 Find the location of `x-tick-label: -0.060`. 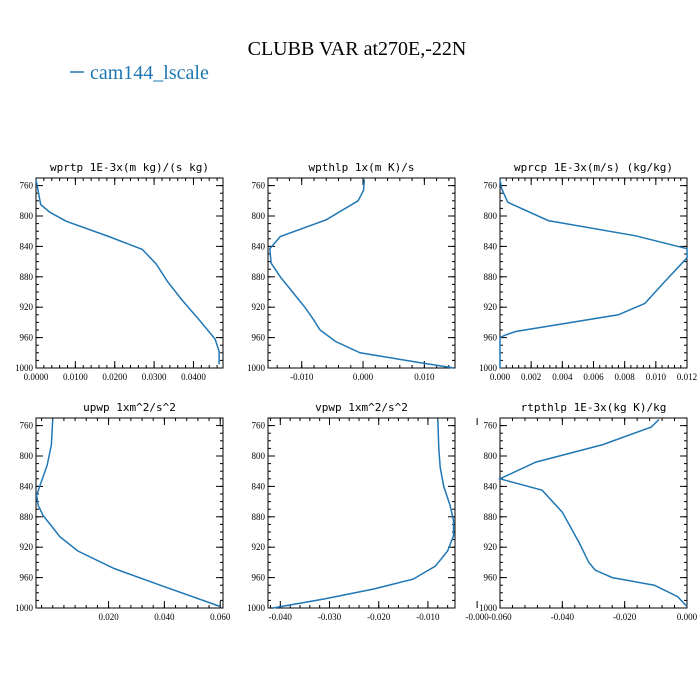

x-tick-label: -0.060 is located at coordinates (500, 617).